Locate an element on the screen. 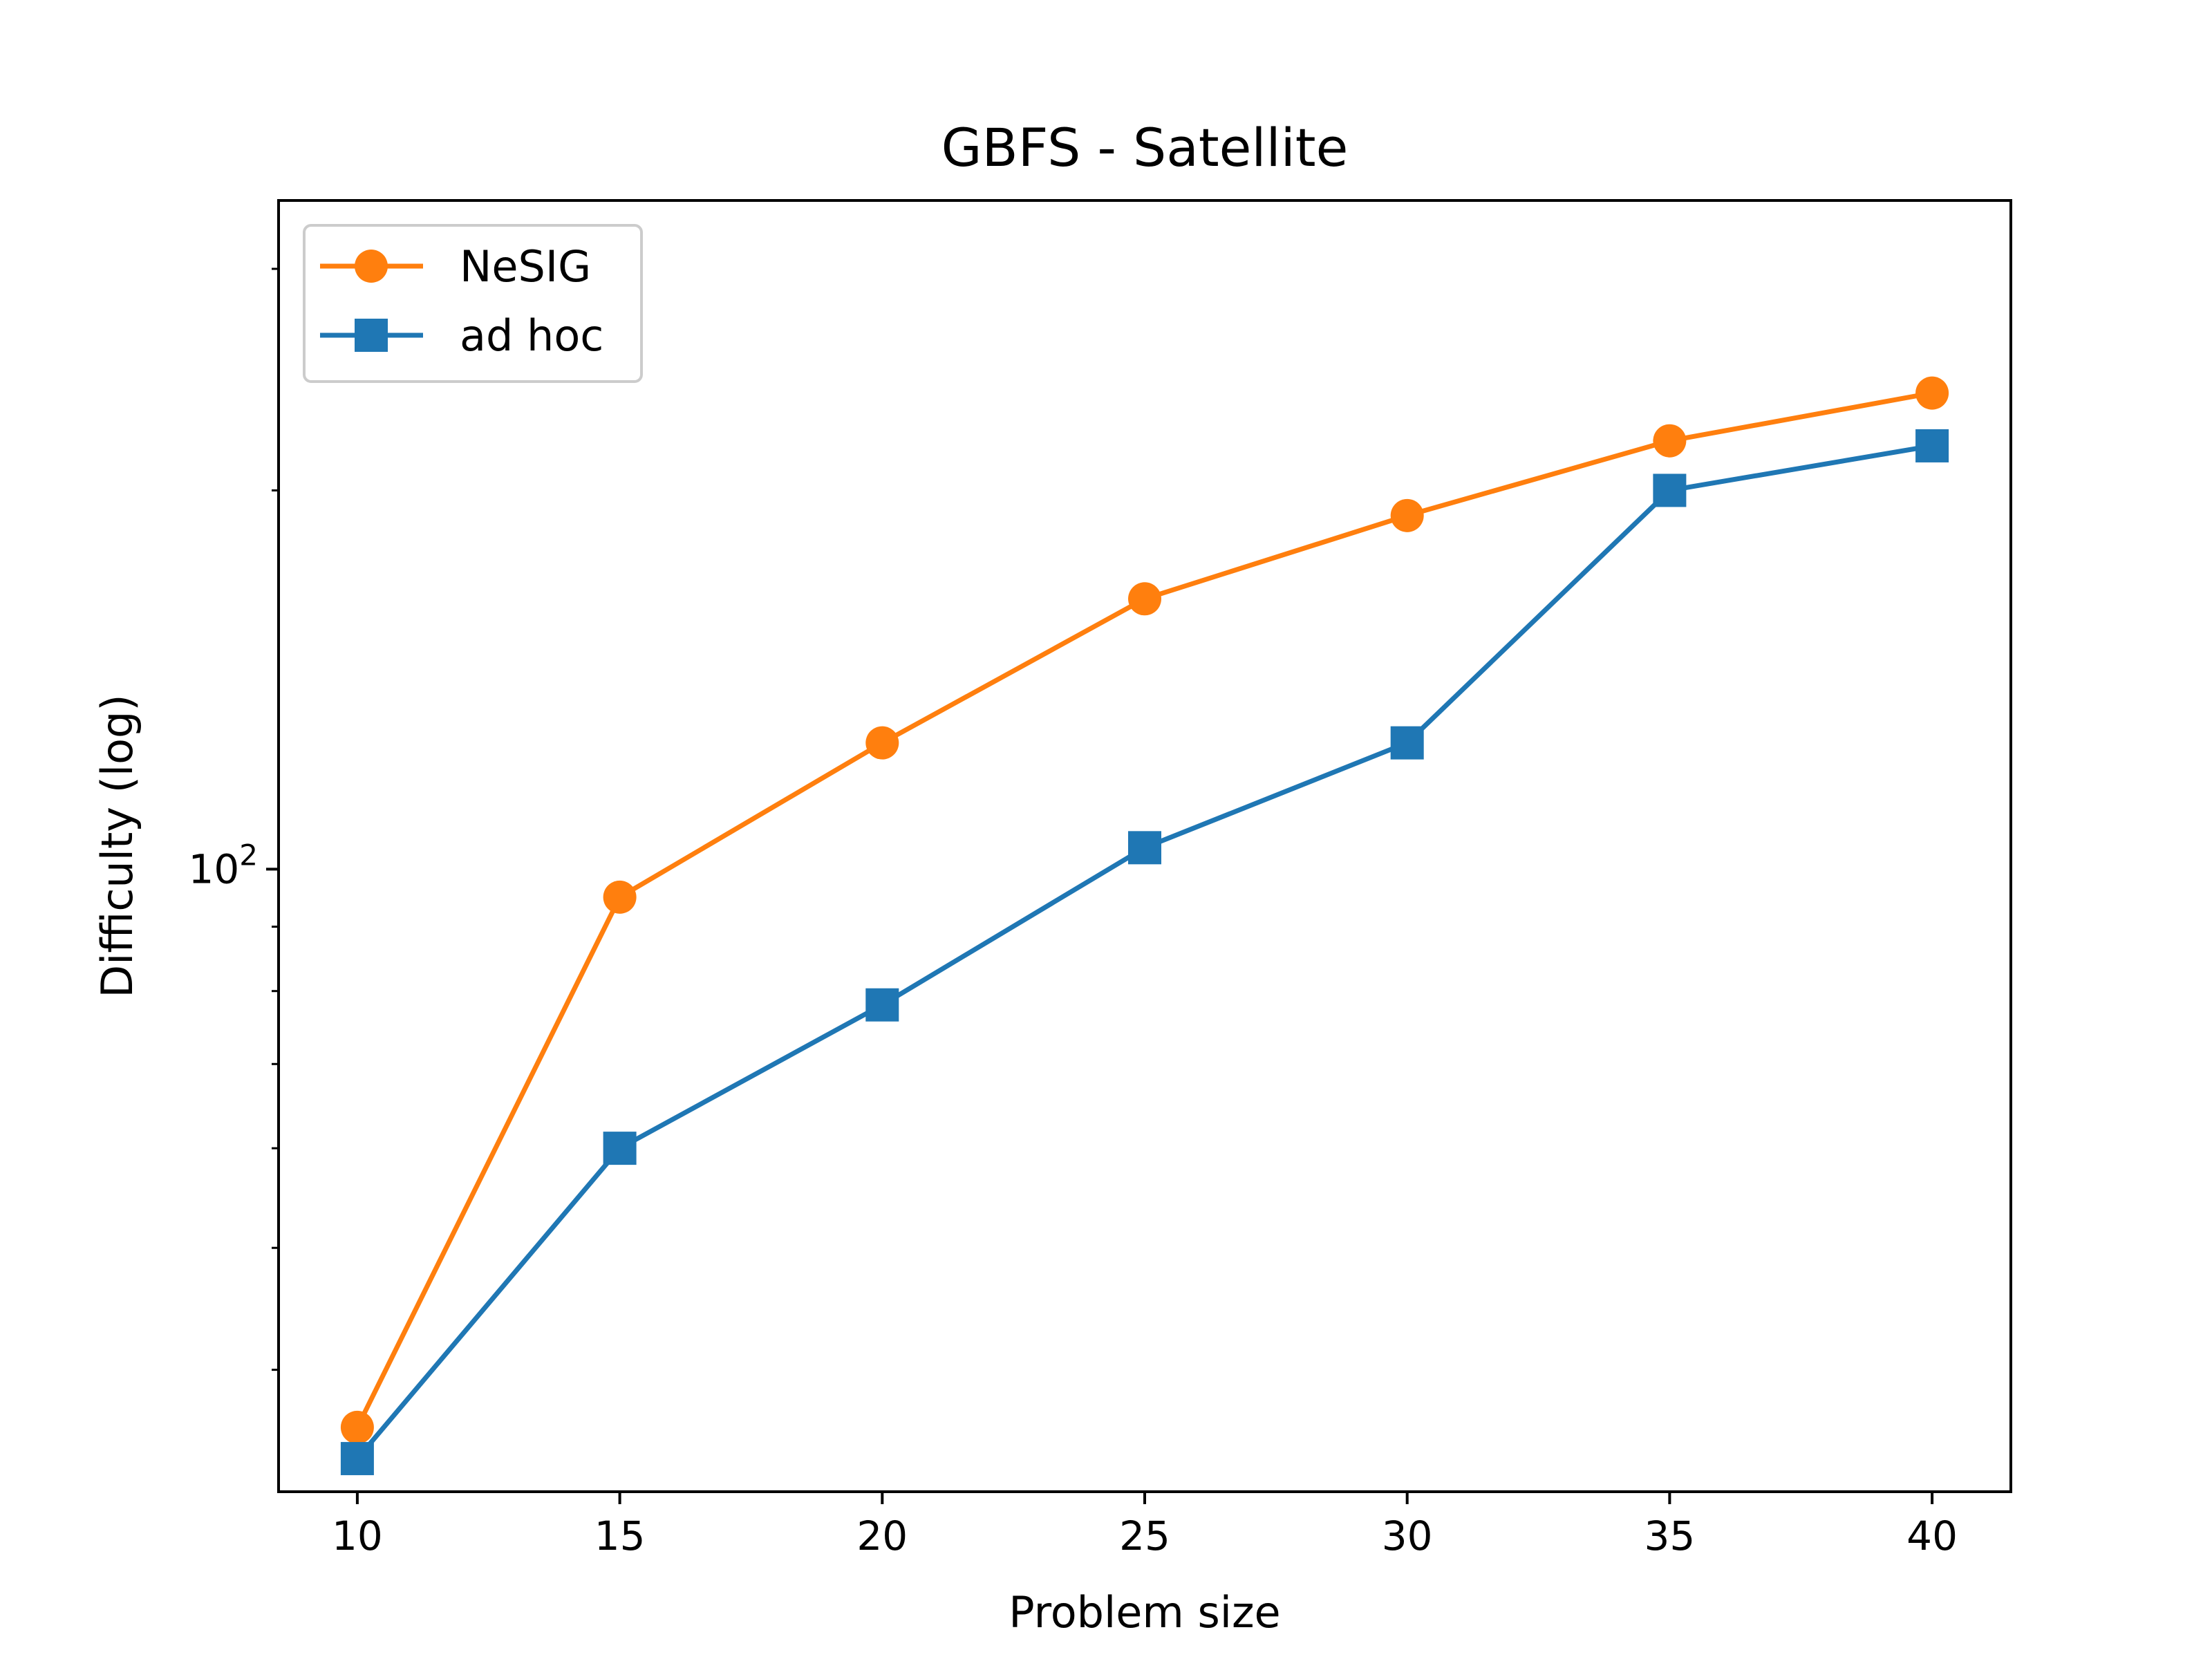 This screenshot has width=2212, height=1659. x-tick-label: 25 is located at coordinates (1145, 1535).